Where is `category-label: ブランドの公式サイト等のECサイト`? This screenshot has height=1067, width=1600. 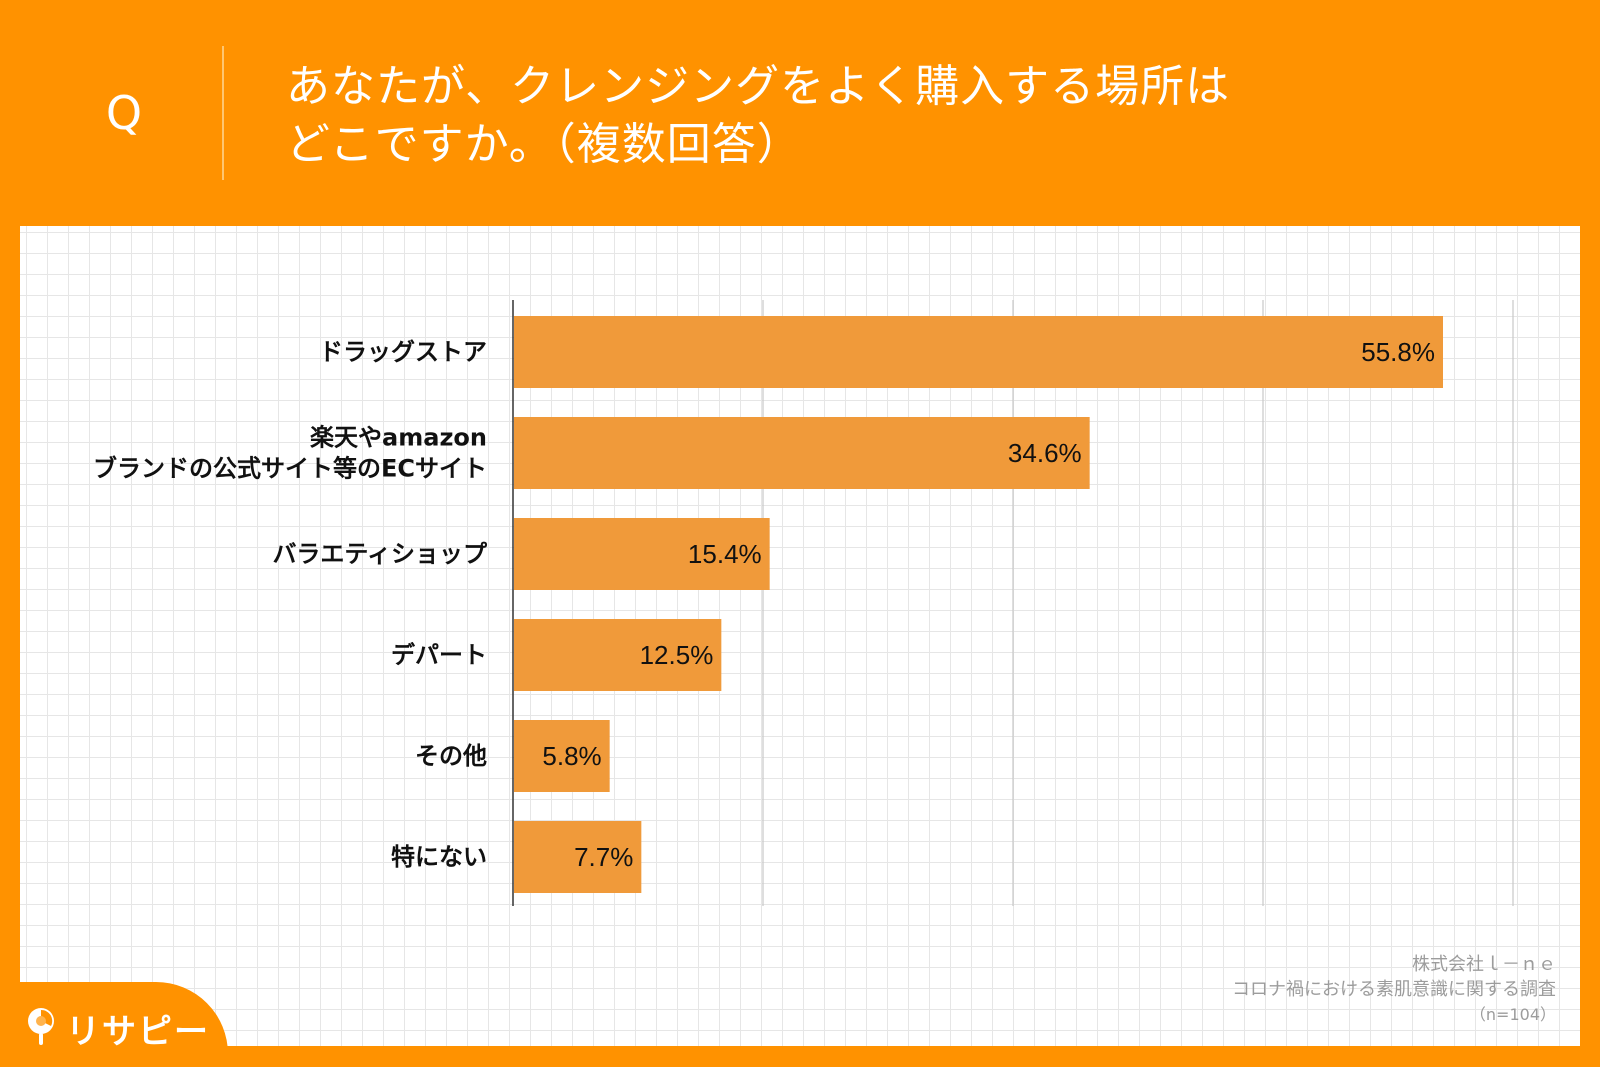
category-label: ブランドの公式サイト等のECサイト is located at coordinates (290, 469).